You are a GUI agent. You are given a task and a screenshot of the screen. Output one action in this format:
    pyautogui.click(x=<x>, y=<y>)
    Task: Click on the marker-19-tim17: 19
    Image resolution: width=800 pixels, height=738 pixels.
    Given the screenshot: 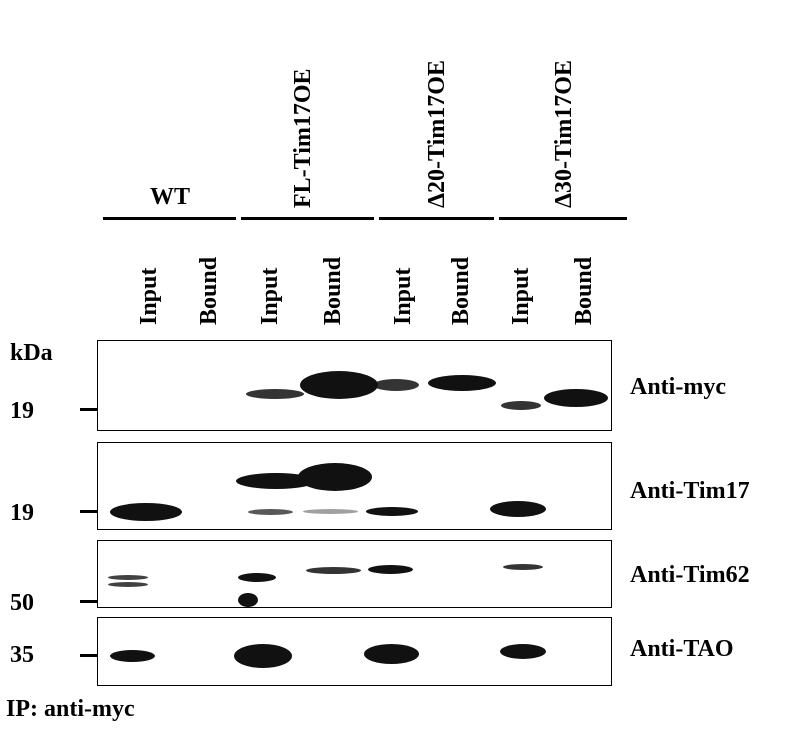 What is the action you would take?
    pyautogui.click(x=22, y=513)
    